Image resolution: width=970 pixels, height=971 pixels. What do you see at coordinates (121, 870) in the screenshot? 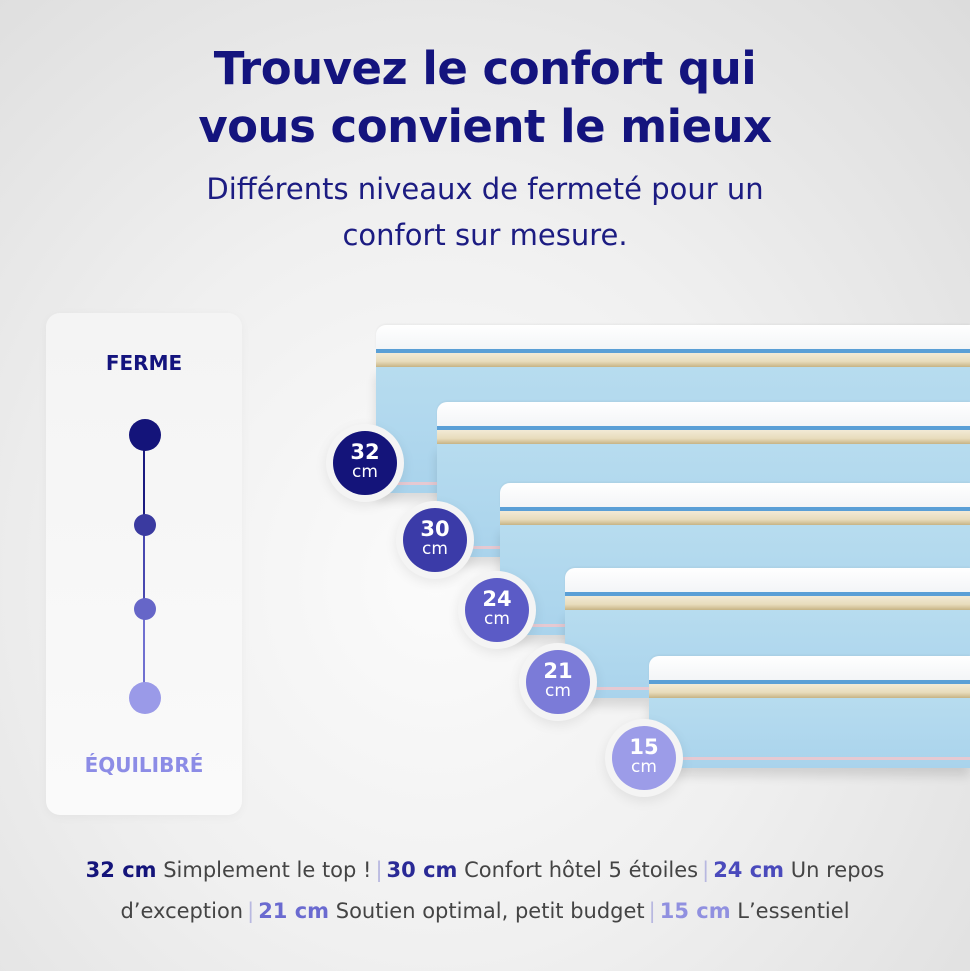
I see `legend-size: 32 cm` at bounding box center [121, 870].